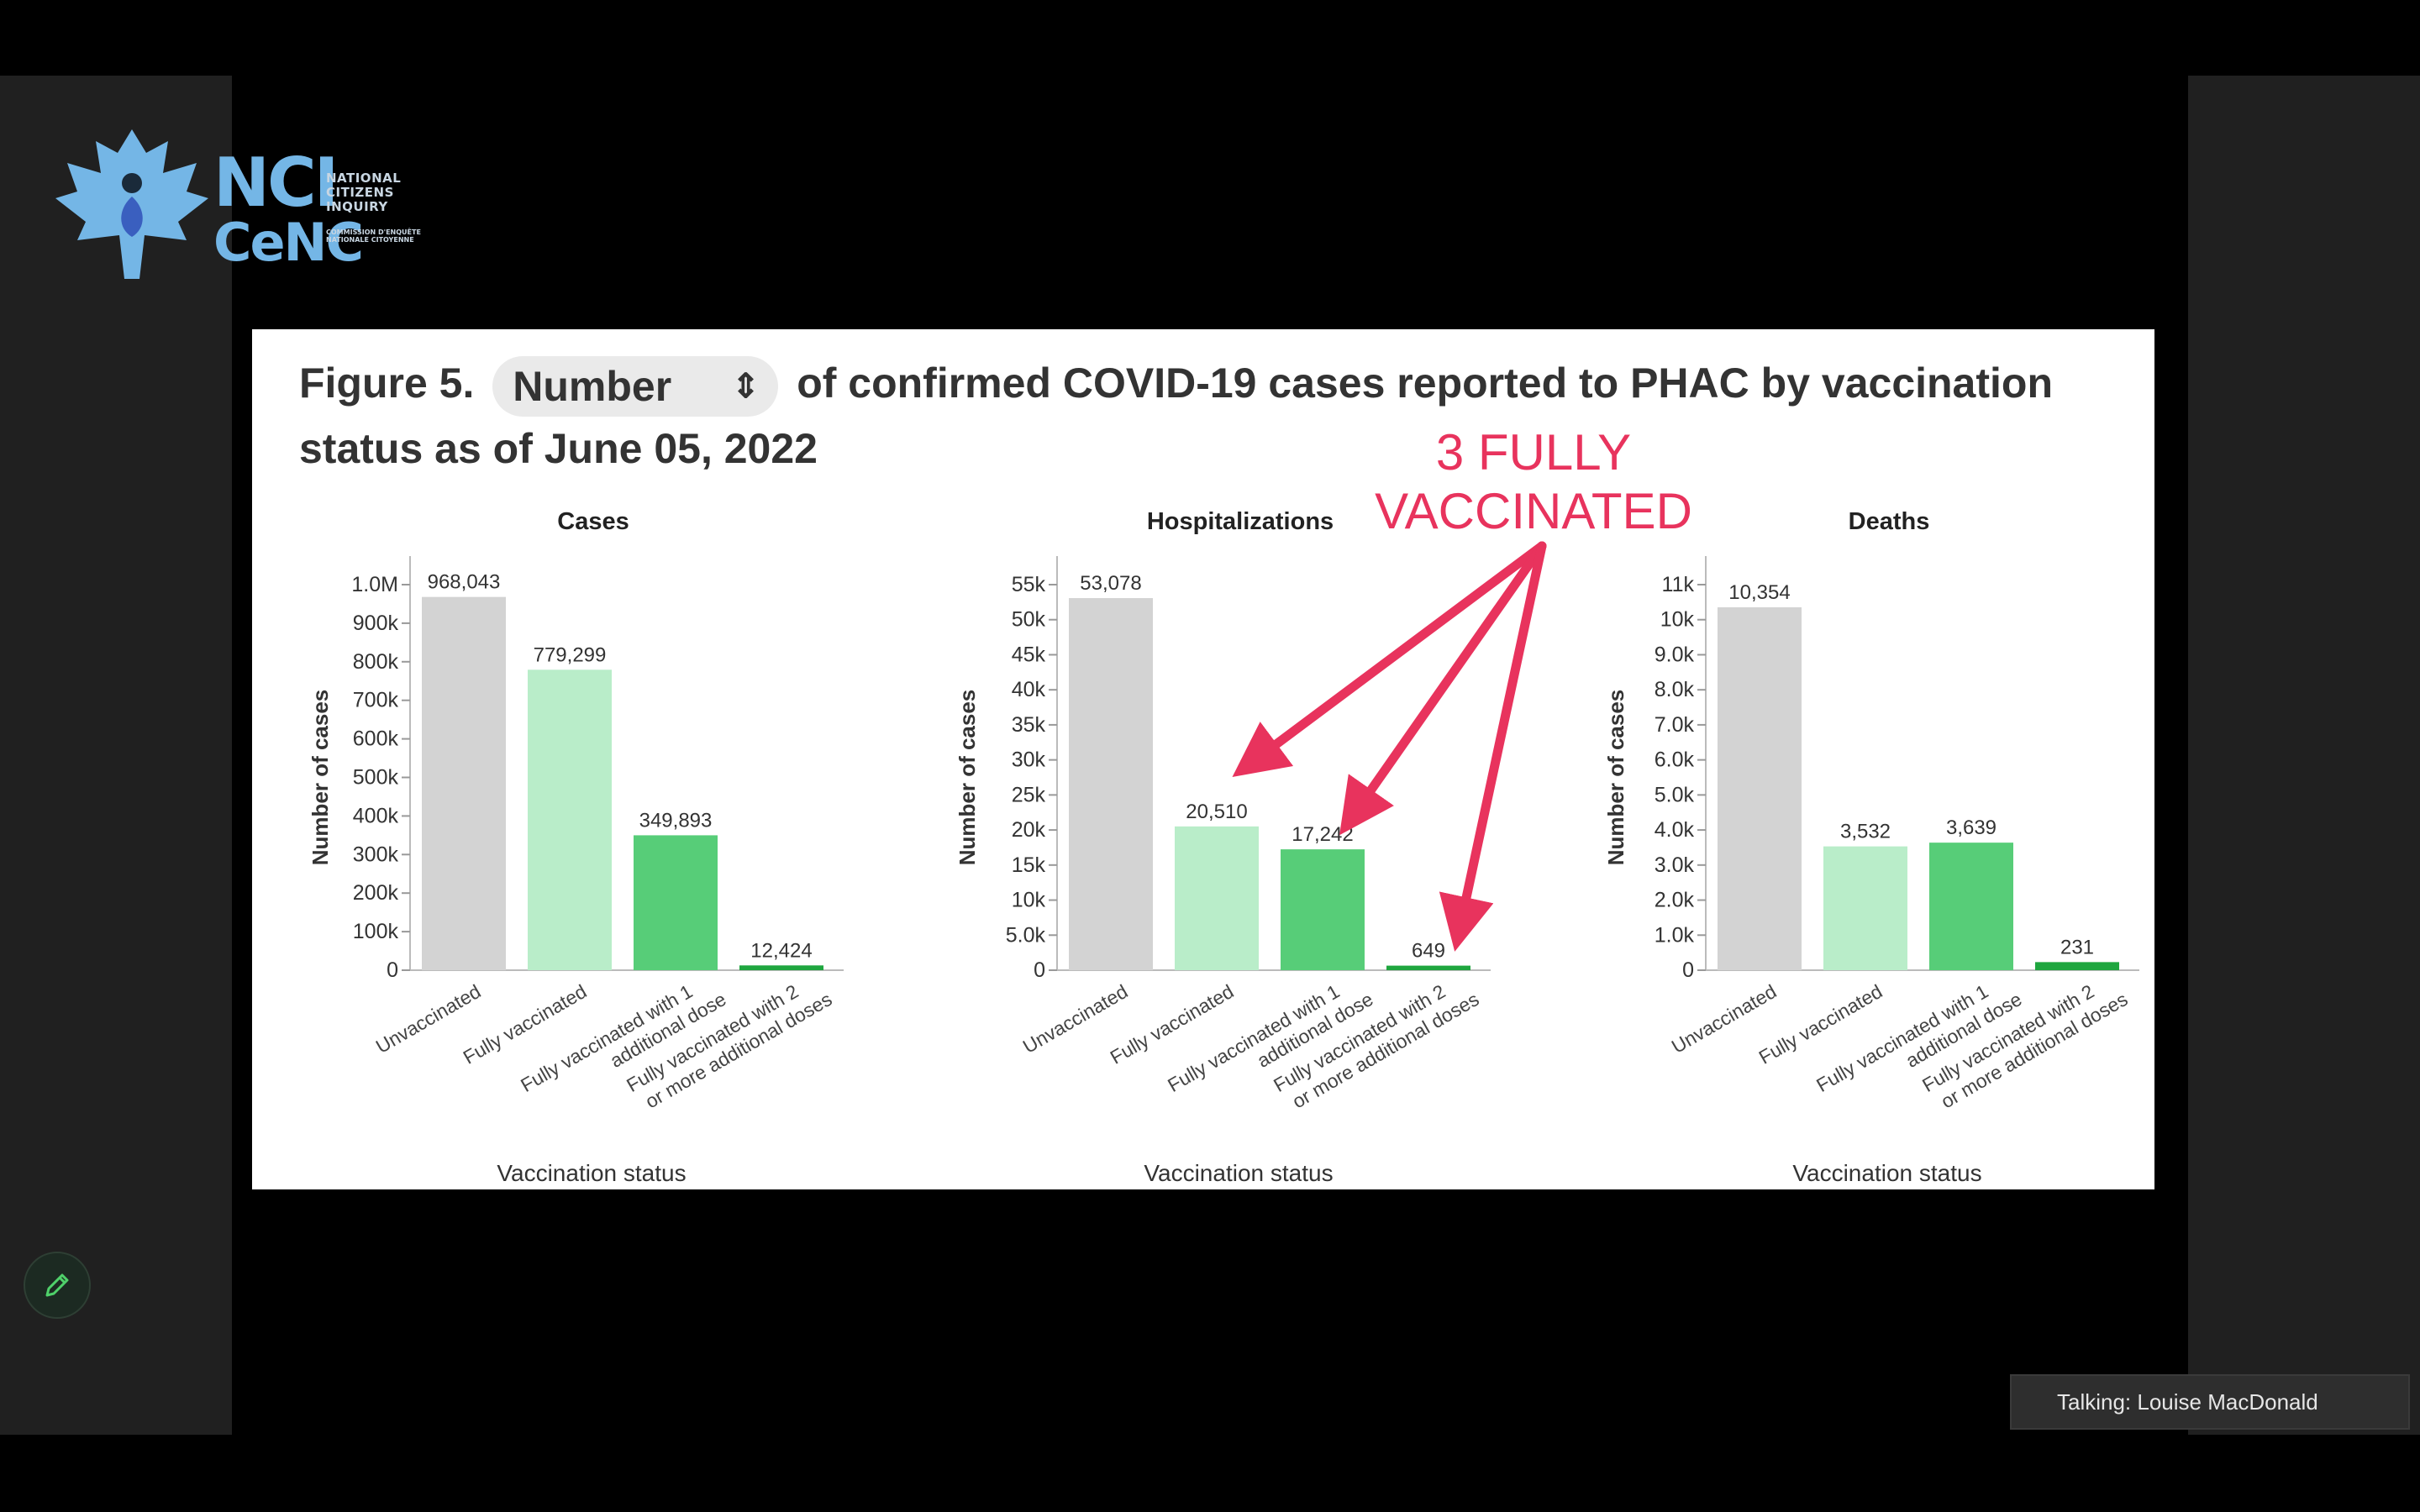  Describe the element at coordinates (116, 755) in the screenshot. I see `left-sidebar-panel` at that location.